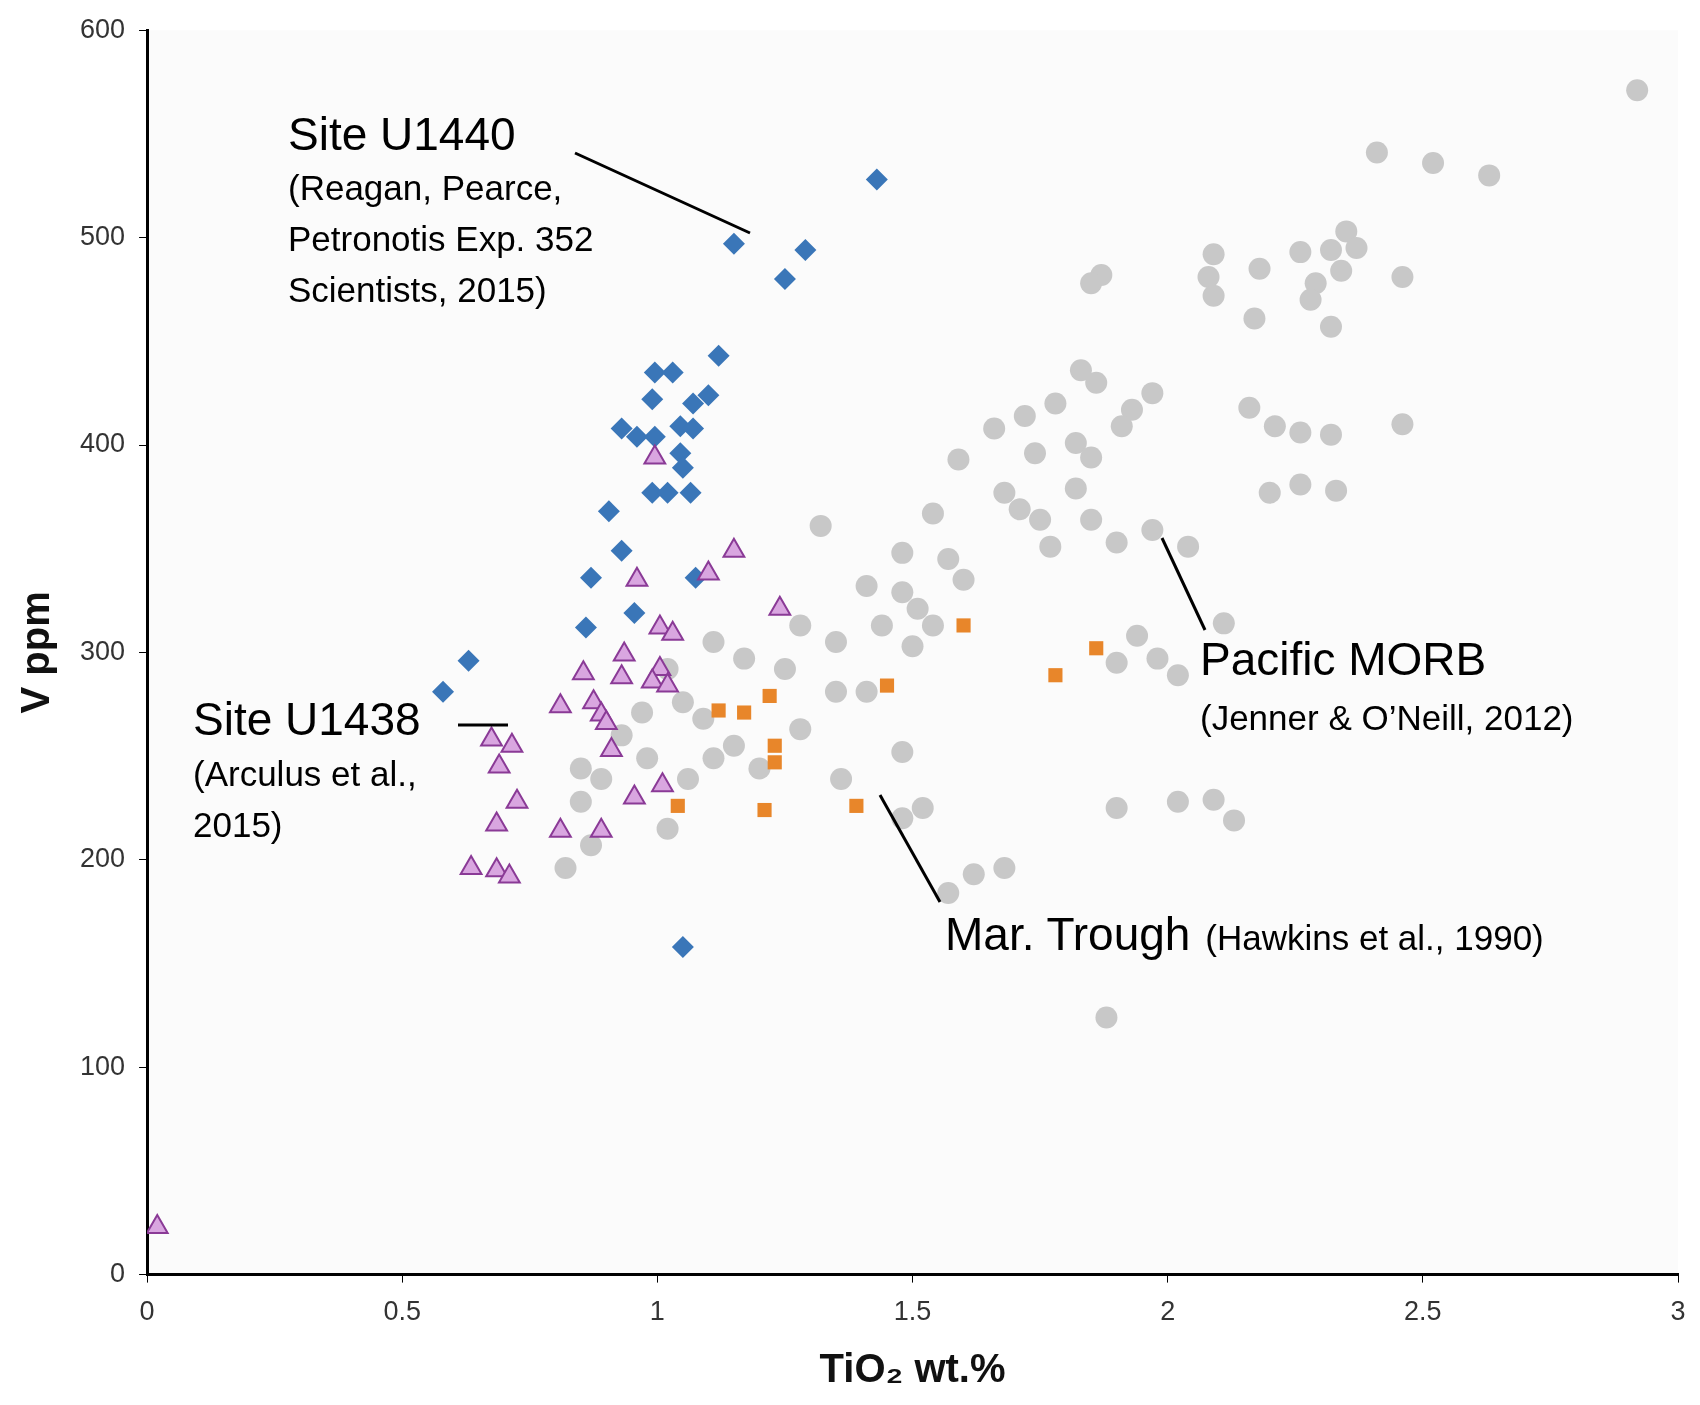  I want to click on y-tick-label: 200, so click(102, 858).